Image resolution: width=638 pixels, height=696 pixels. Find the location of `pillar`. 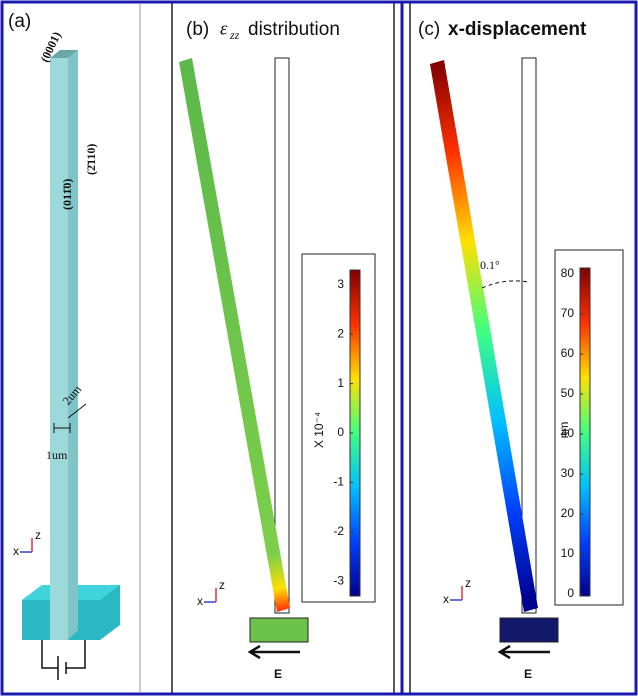

pillar is located at coordinates (59, 349).